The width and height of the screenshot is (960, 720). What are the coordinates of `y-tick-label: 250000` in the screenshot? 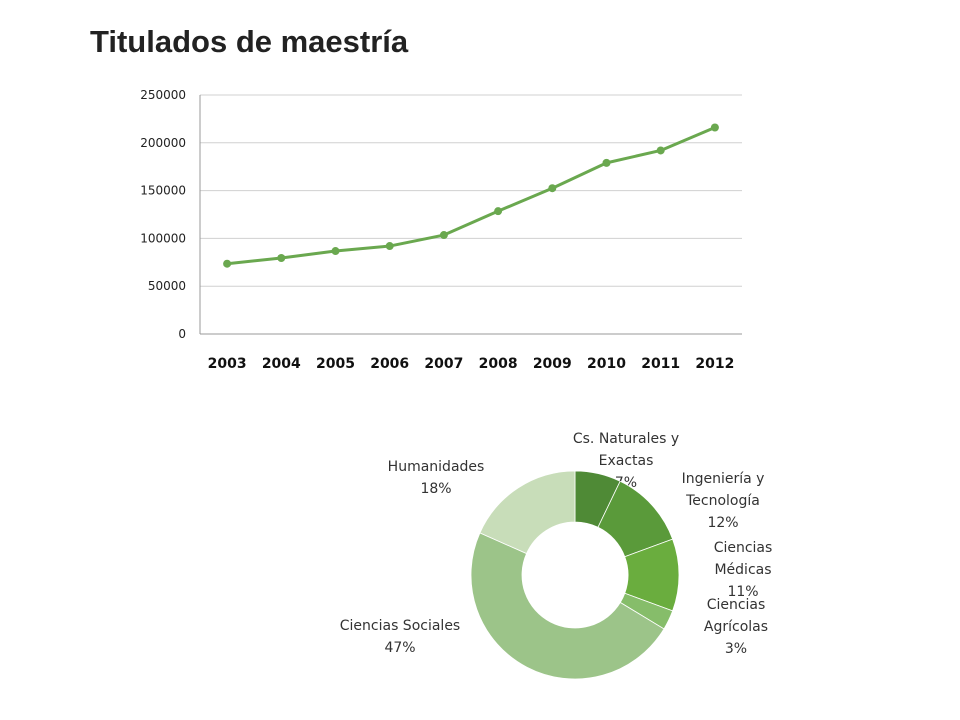 It's located at (163, 95).